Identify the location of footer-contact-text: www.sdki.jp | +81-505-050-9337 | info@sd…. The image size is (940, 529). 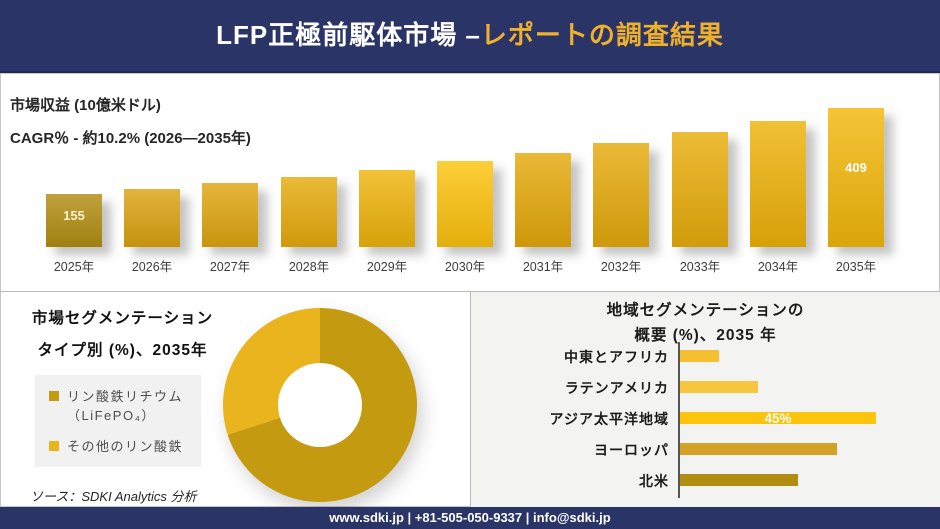
(470, 517).